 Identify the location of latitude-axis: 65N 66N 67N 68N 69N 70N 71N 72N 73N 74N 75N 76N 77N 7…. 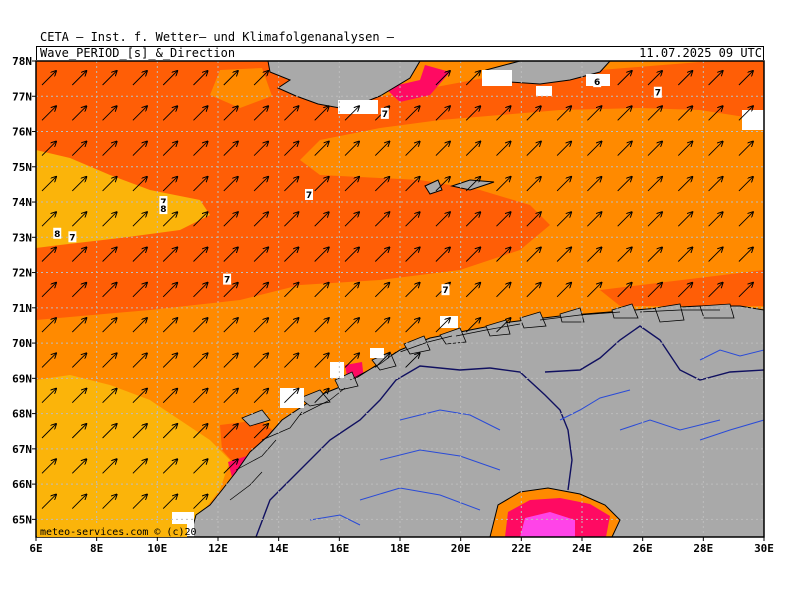
(24, 290).